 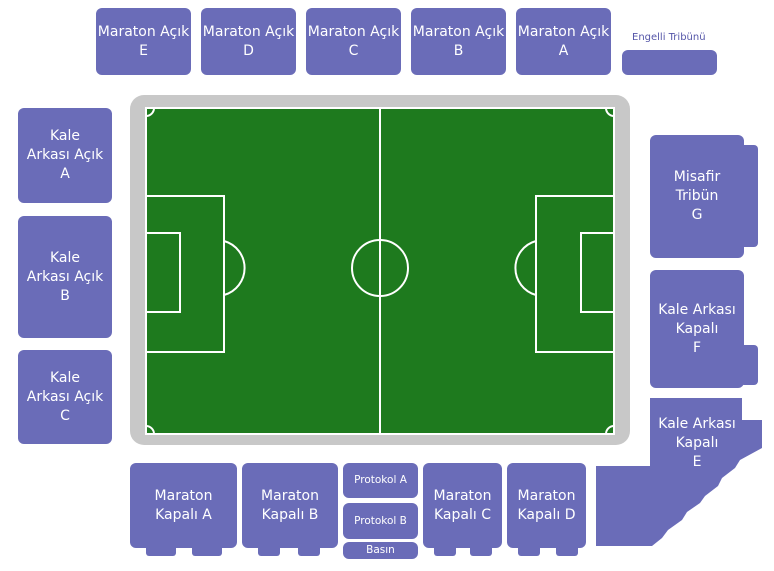 I want to click on stand-maraton-acik-a: Maraton Açık A, so click(x=563, y=41).